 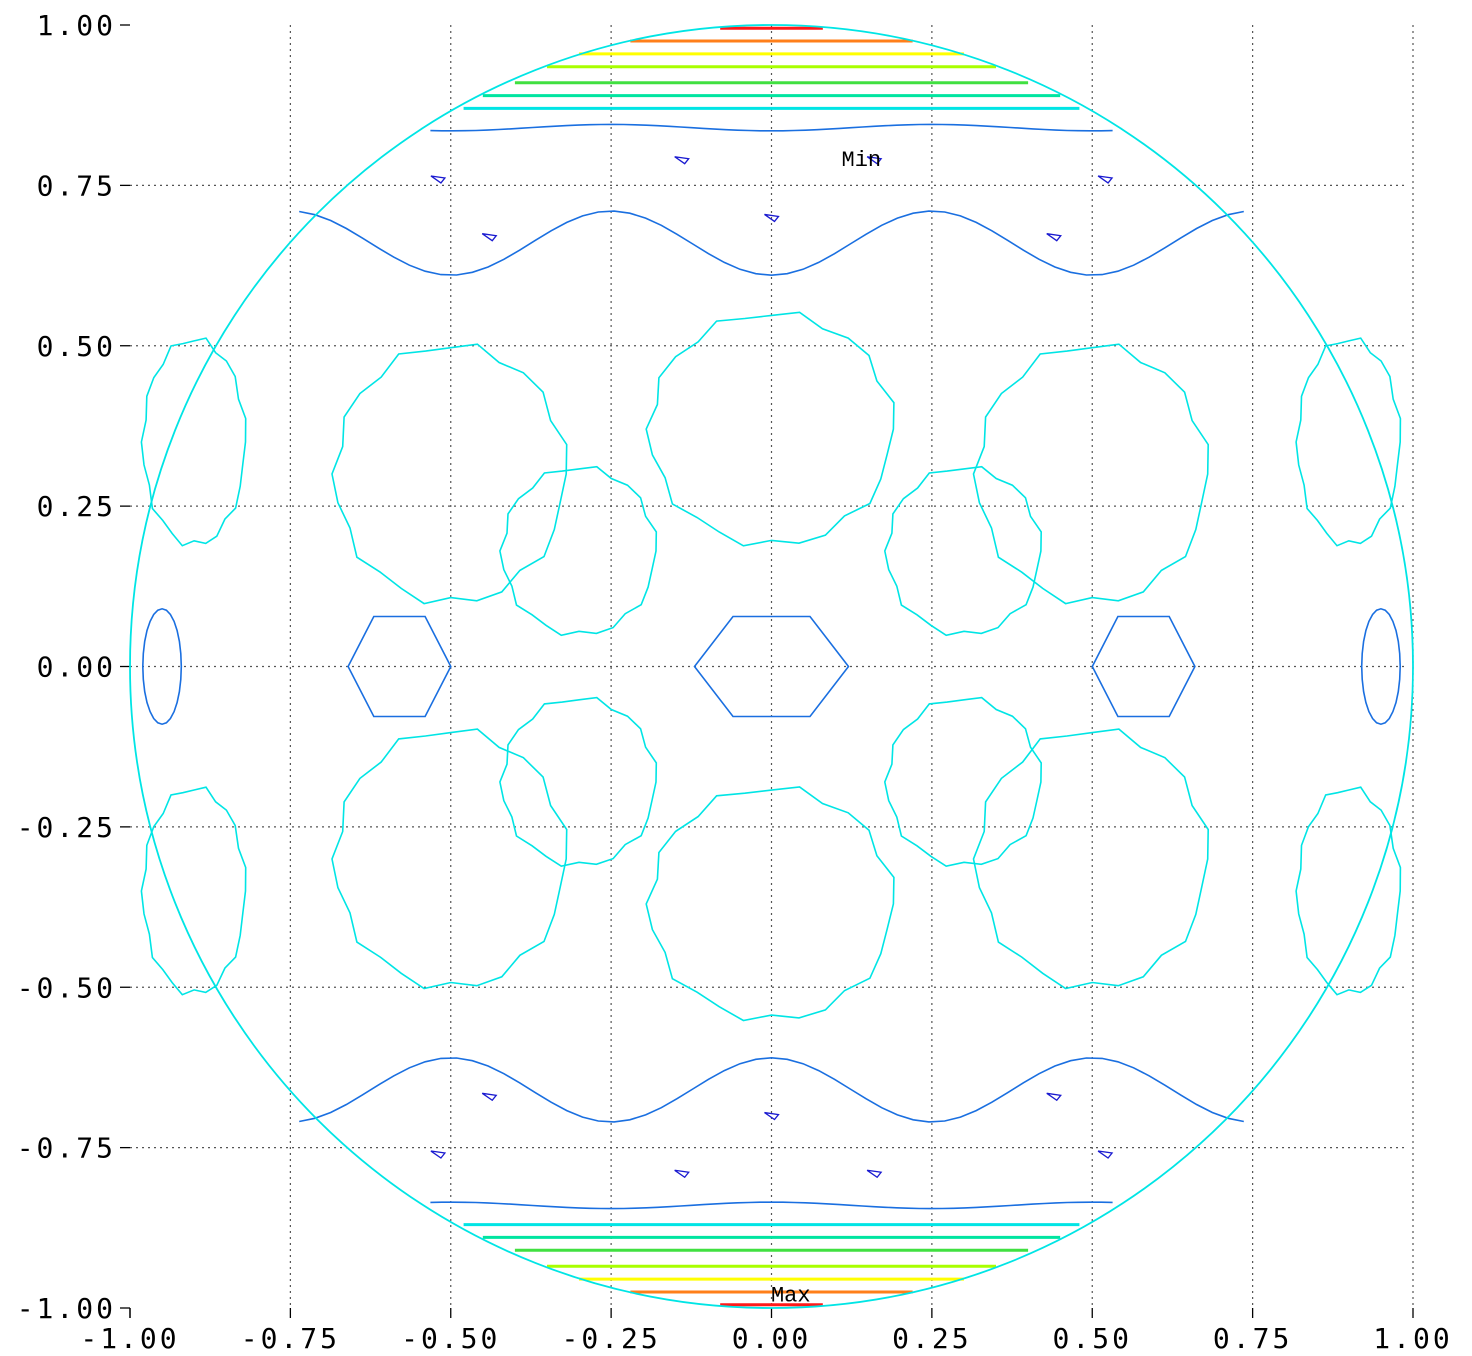 What do you see at coordinates (1381, 666) in the screenshot?
I see `oval-far-right` at bounding box center [1381, 666].